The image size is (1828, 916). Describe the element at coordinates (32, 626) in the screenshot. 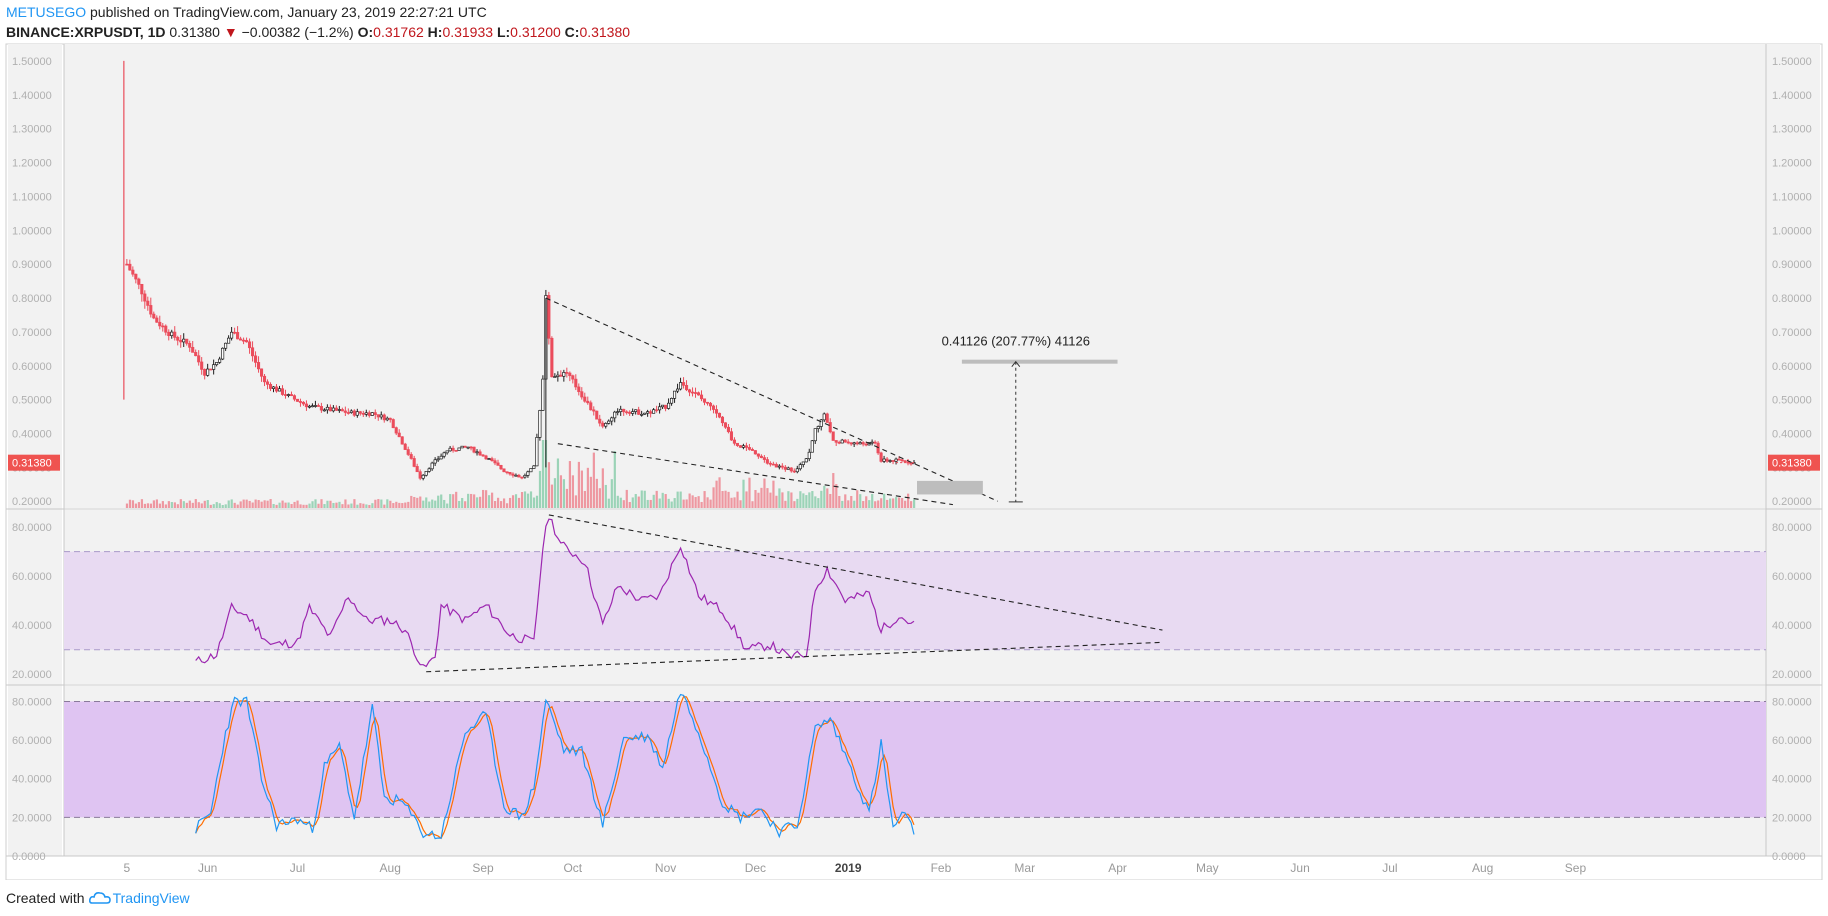

I see `rsi-axis-tick-left: 40.0000` at that location.